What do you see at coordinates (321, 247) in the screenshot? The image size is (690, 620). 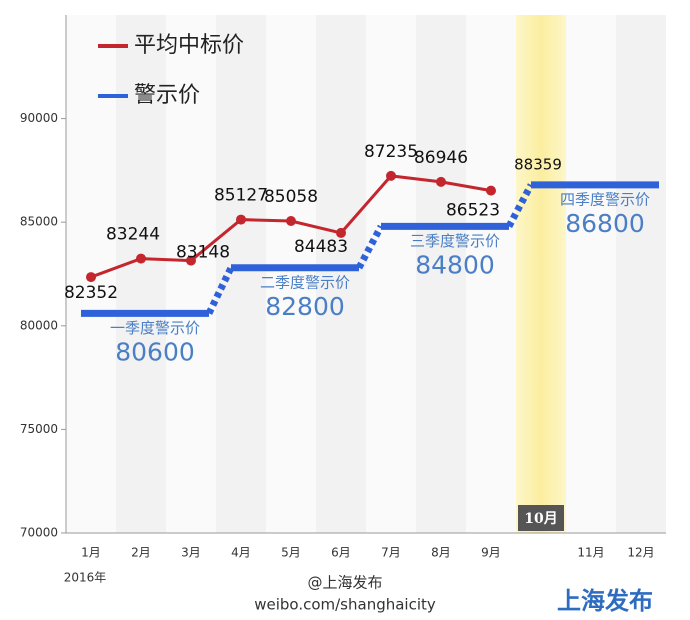 I see `data-label: 84483` at bounding box center [321, 247].